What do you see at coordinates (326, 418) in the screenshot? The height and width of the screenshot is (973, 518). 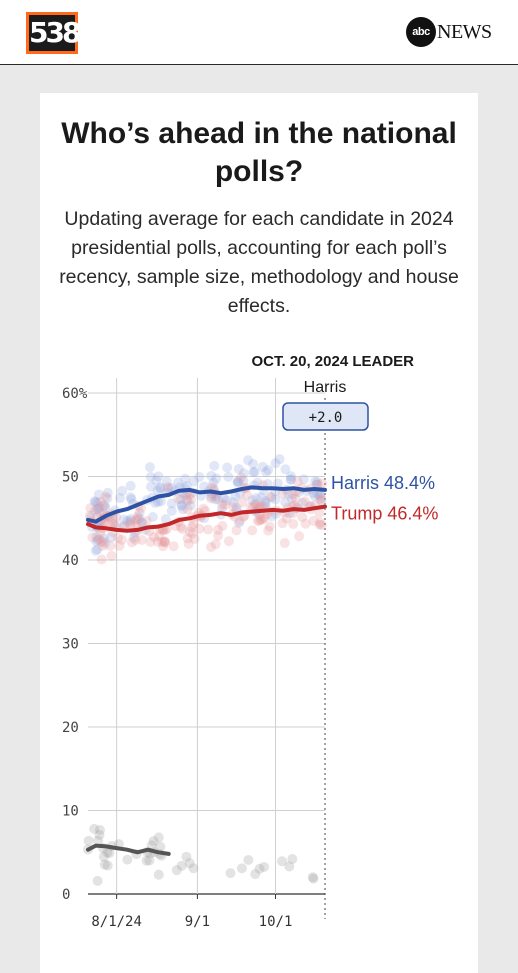 I see `leader-margin: +2.0` at bounding box center [326, 418].